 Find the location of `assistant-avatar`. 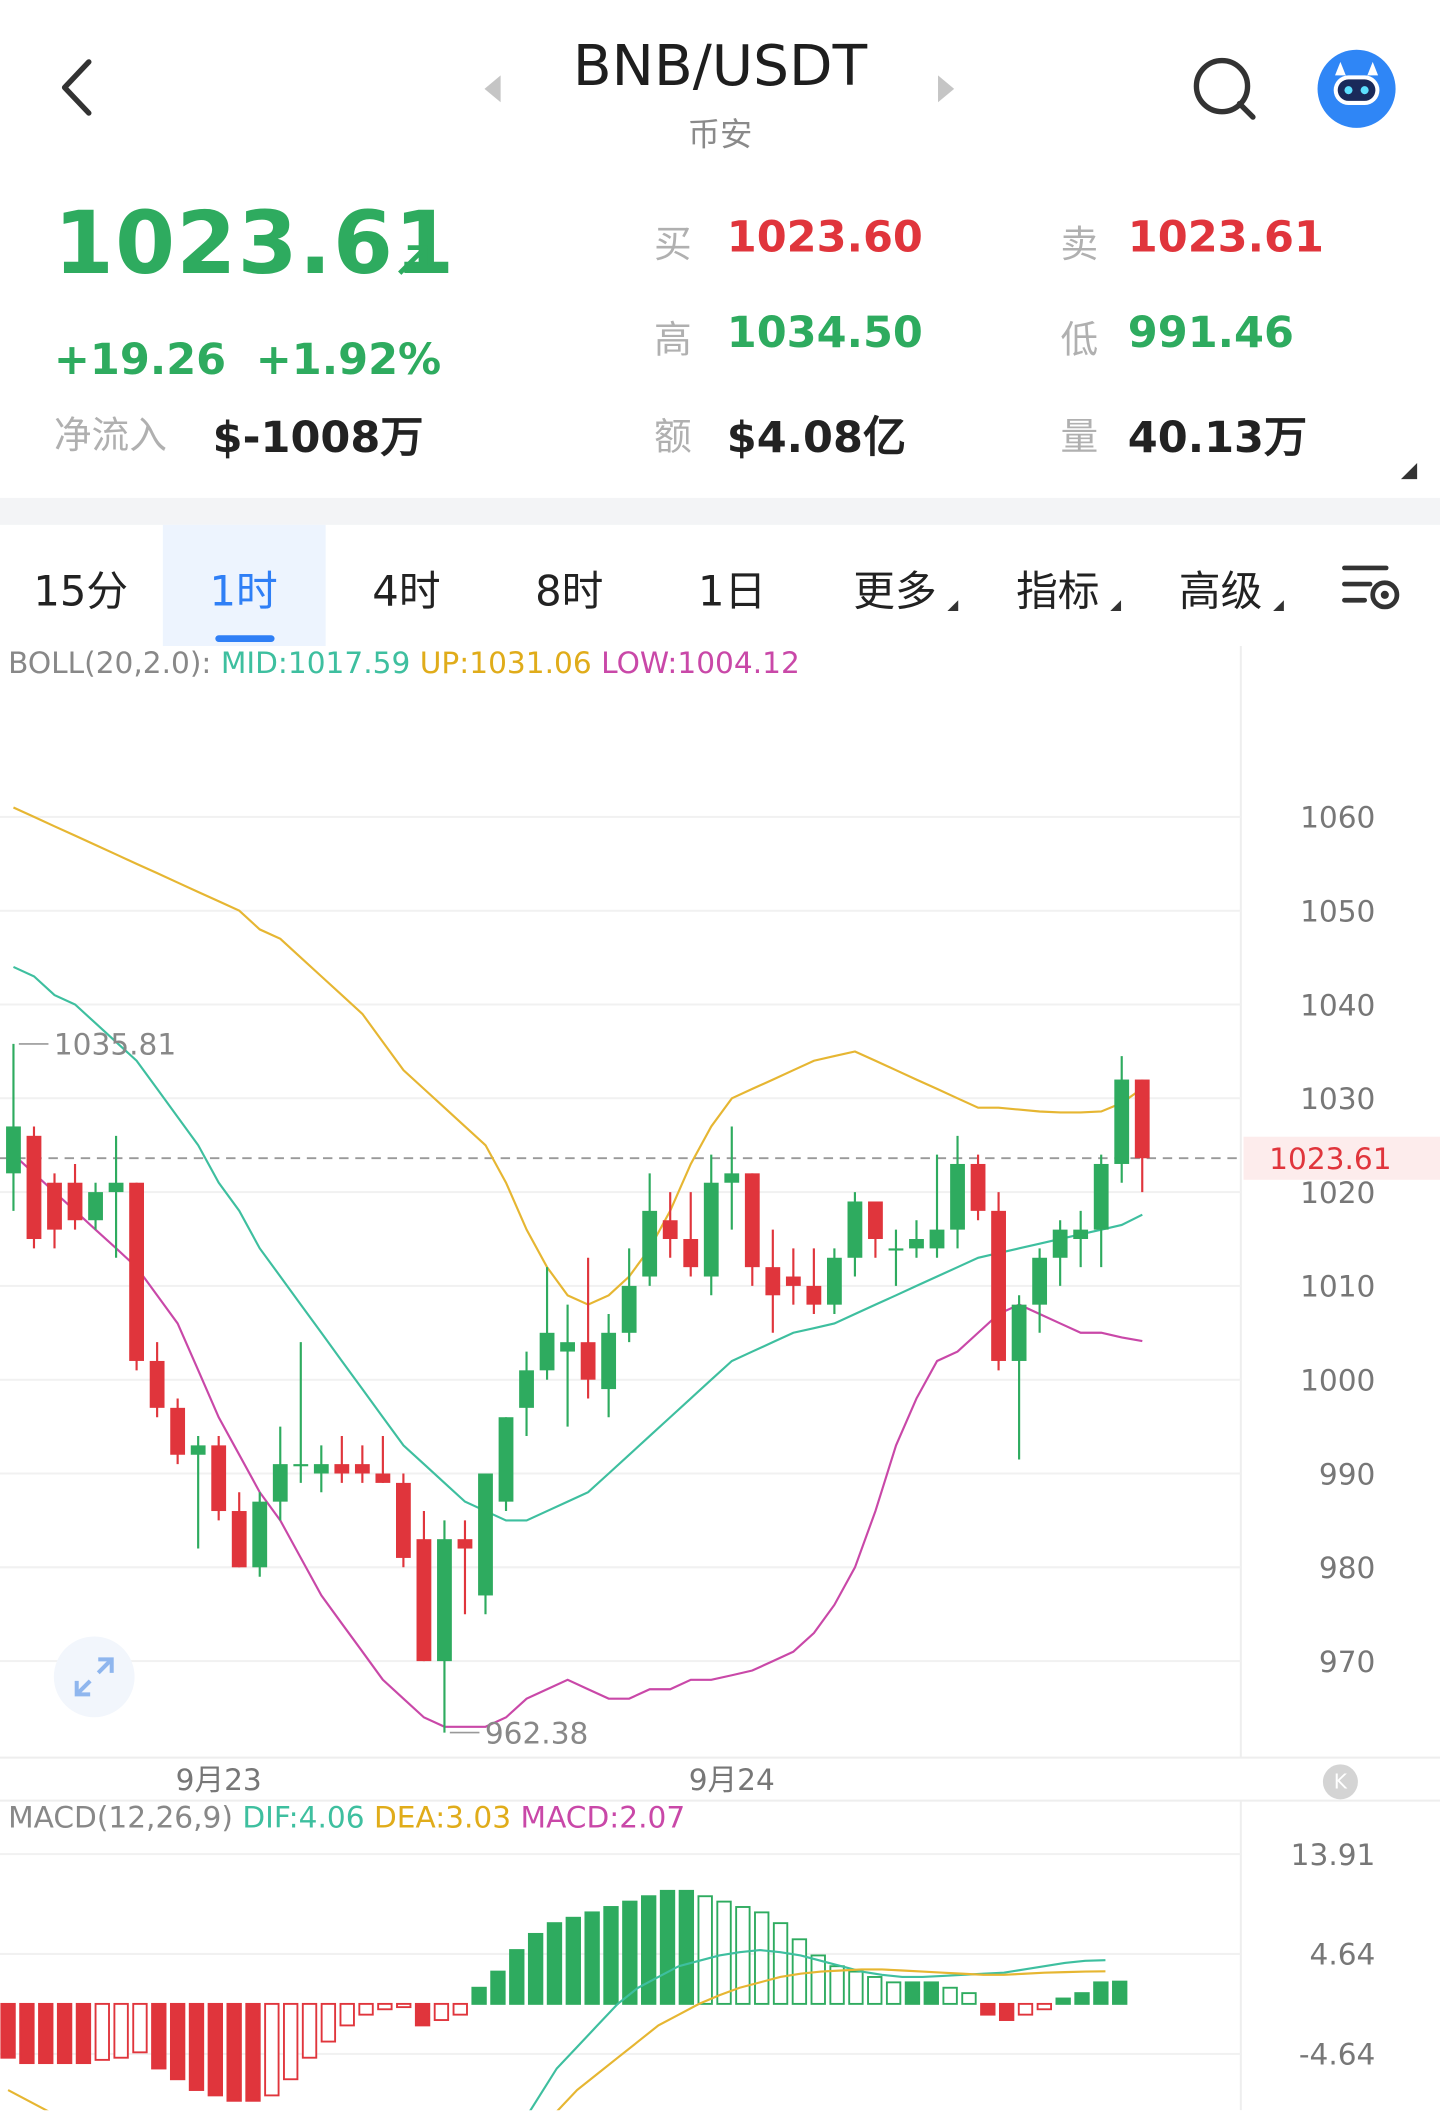

assistant-avatar is located at coordinates (1356, 88).